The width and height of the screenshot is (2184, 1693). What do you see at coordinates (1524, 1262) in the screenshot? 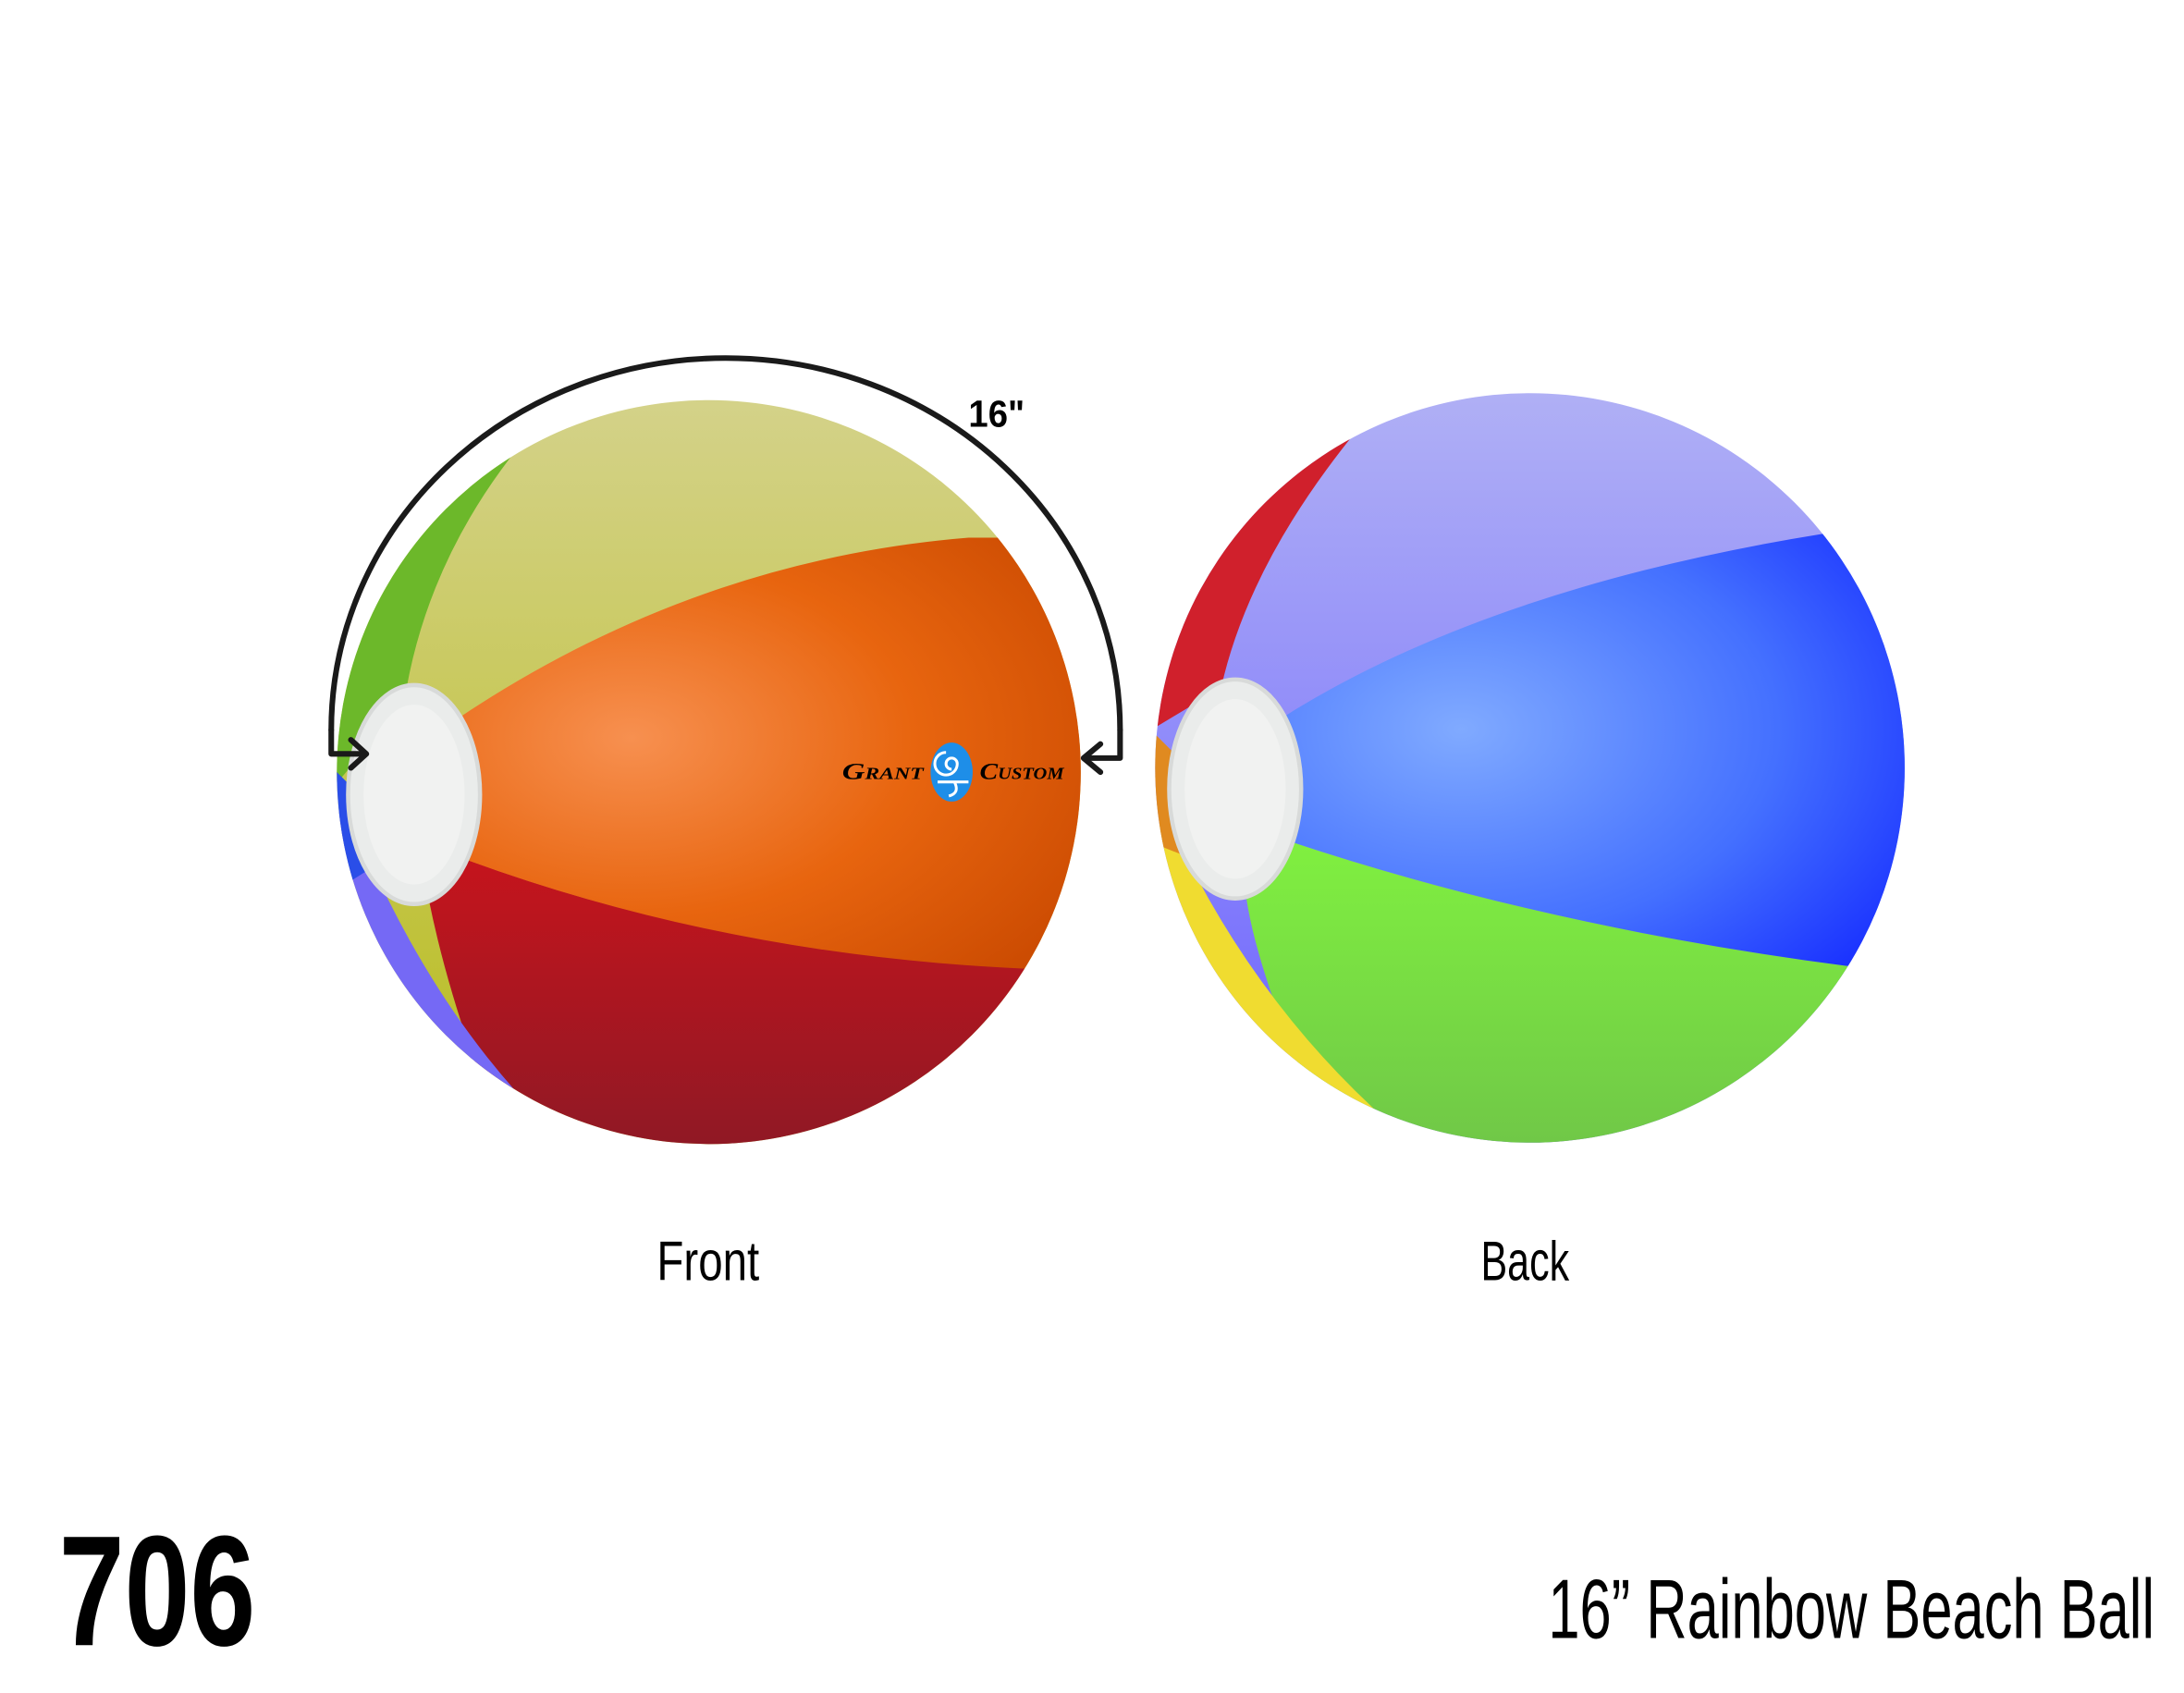
I see `back-view-label: Back` at bounding box center [1524, 1262].